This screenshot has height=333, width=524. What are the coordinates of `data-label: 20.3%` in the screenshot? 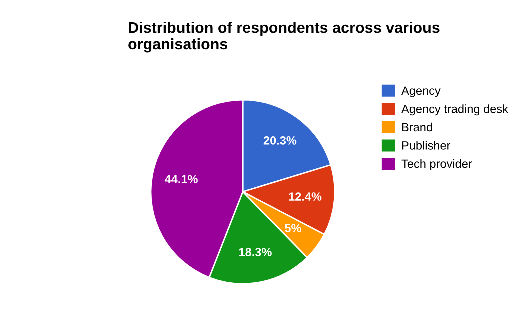 It's located at (280, 140).